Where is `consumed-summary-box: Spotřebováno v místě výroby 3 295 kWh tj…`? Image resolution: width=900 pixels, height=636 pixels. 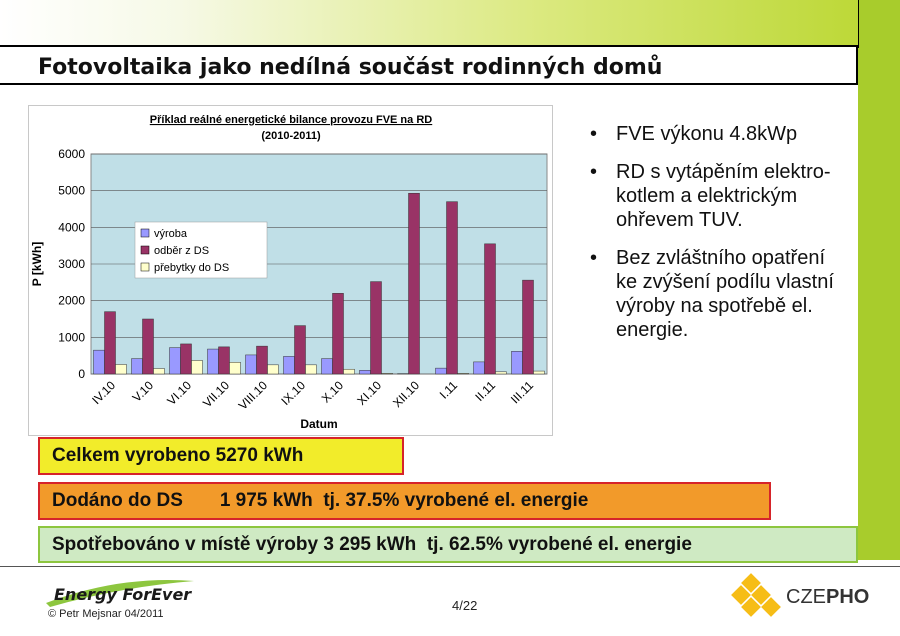 consumed-summary-box: Spotřebováno v místě výroby 3 295 kWh tj… is located at coordinates (448, 544).